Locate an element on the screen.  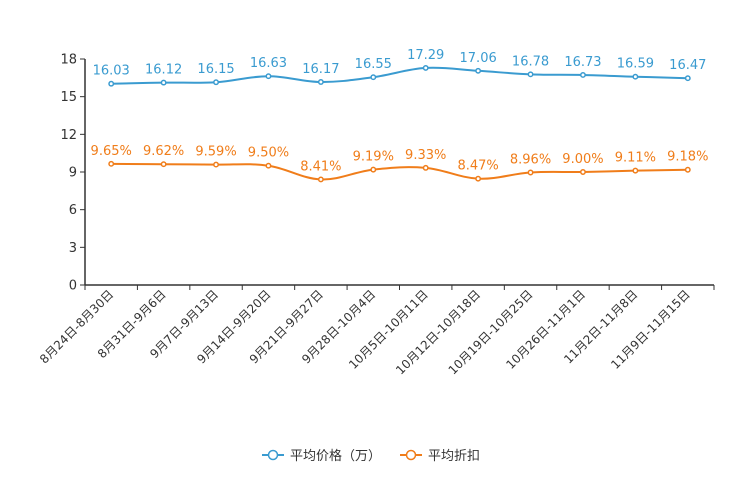
legend-label: 平均价格（万） is located at coordinates (335, 456).